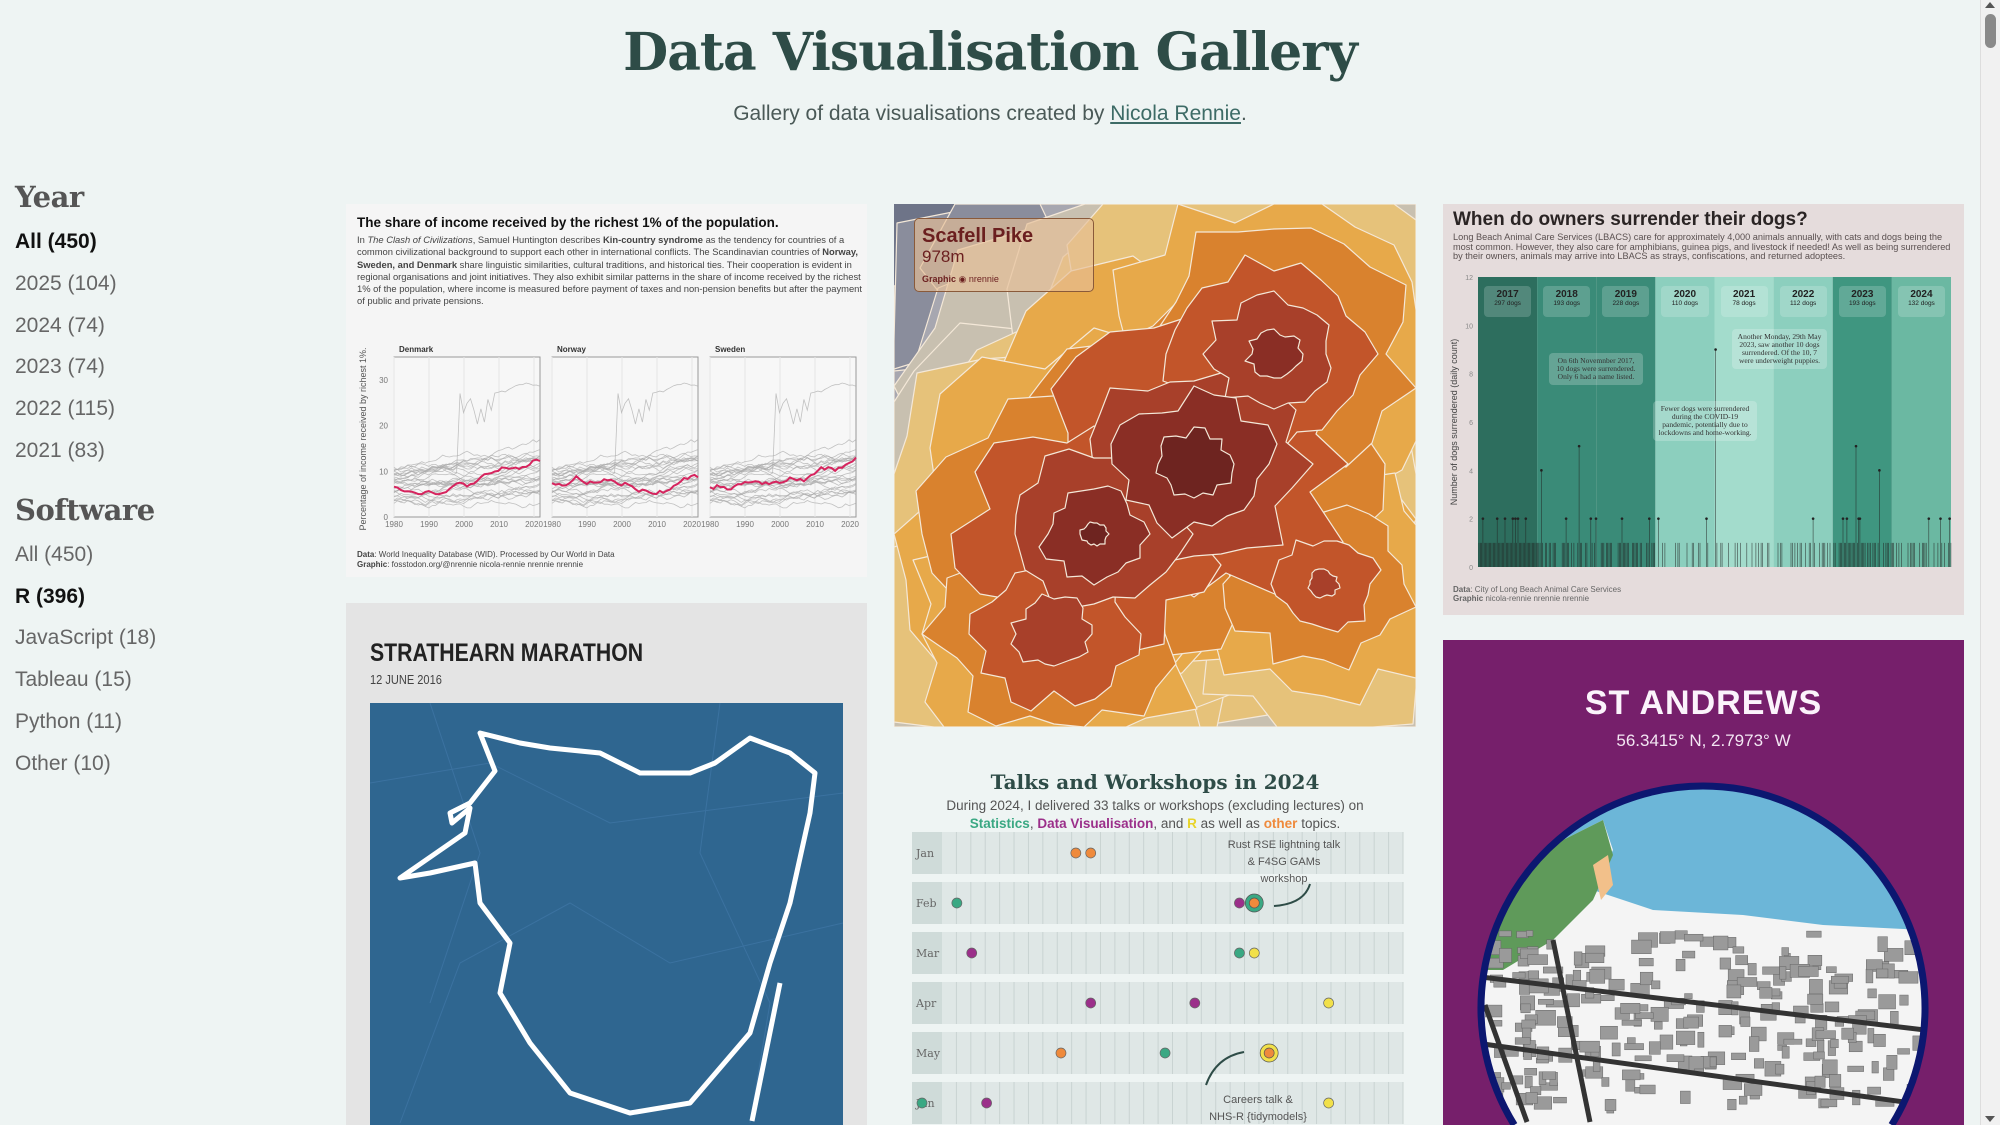 The image size is (2000, 1125). I want to click on count: 110 dogs, so click(1685, 303).